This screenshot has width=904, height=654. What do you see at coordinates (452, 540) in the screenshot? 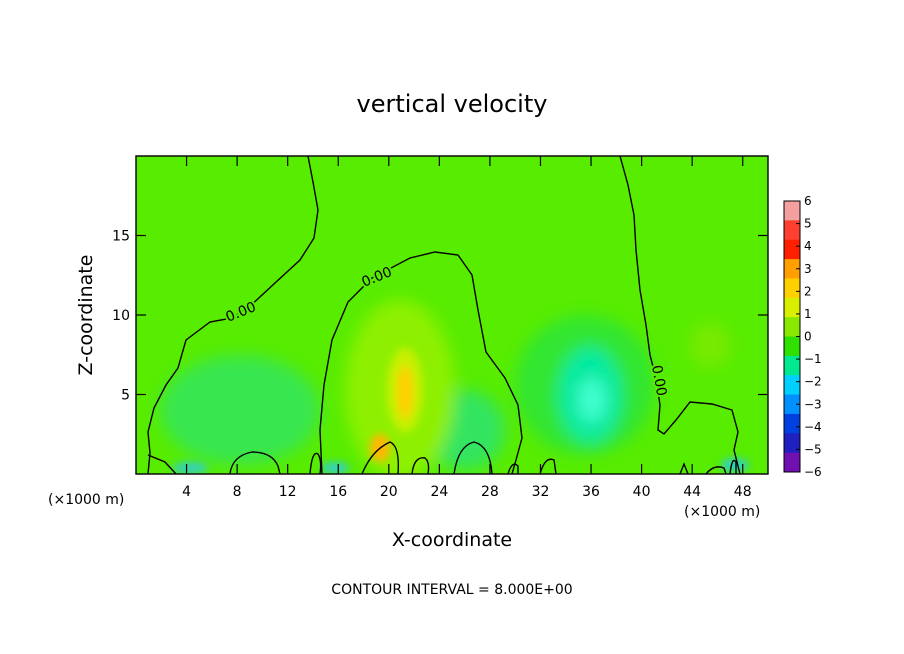
I see `x-axis-label: X-coordinate` at bounding box center [452, 540].